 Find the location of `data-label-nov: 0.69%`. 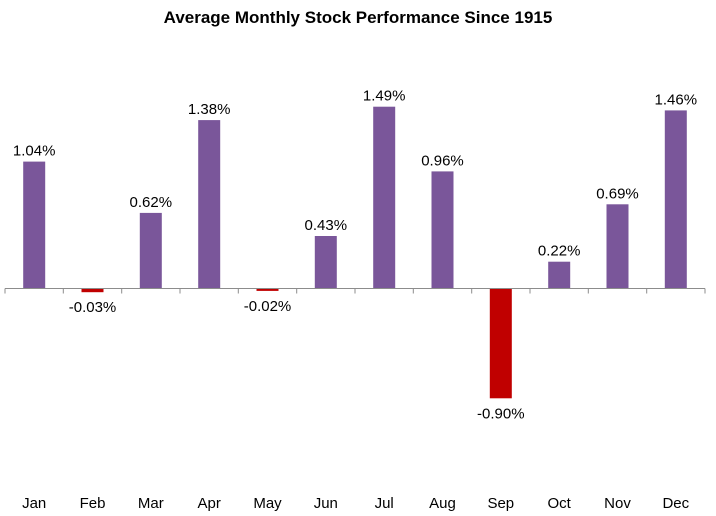

data-label-nov: 0.69% is located at coordinates (617, 193).